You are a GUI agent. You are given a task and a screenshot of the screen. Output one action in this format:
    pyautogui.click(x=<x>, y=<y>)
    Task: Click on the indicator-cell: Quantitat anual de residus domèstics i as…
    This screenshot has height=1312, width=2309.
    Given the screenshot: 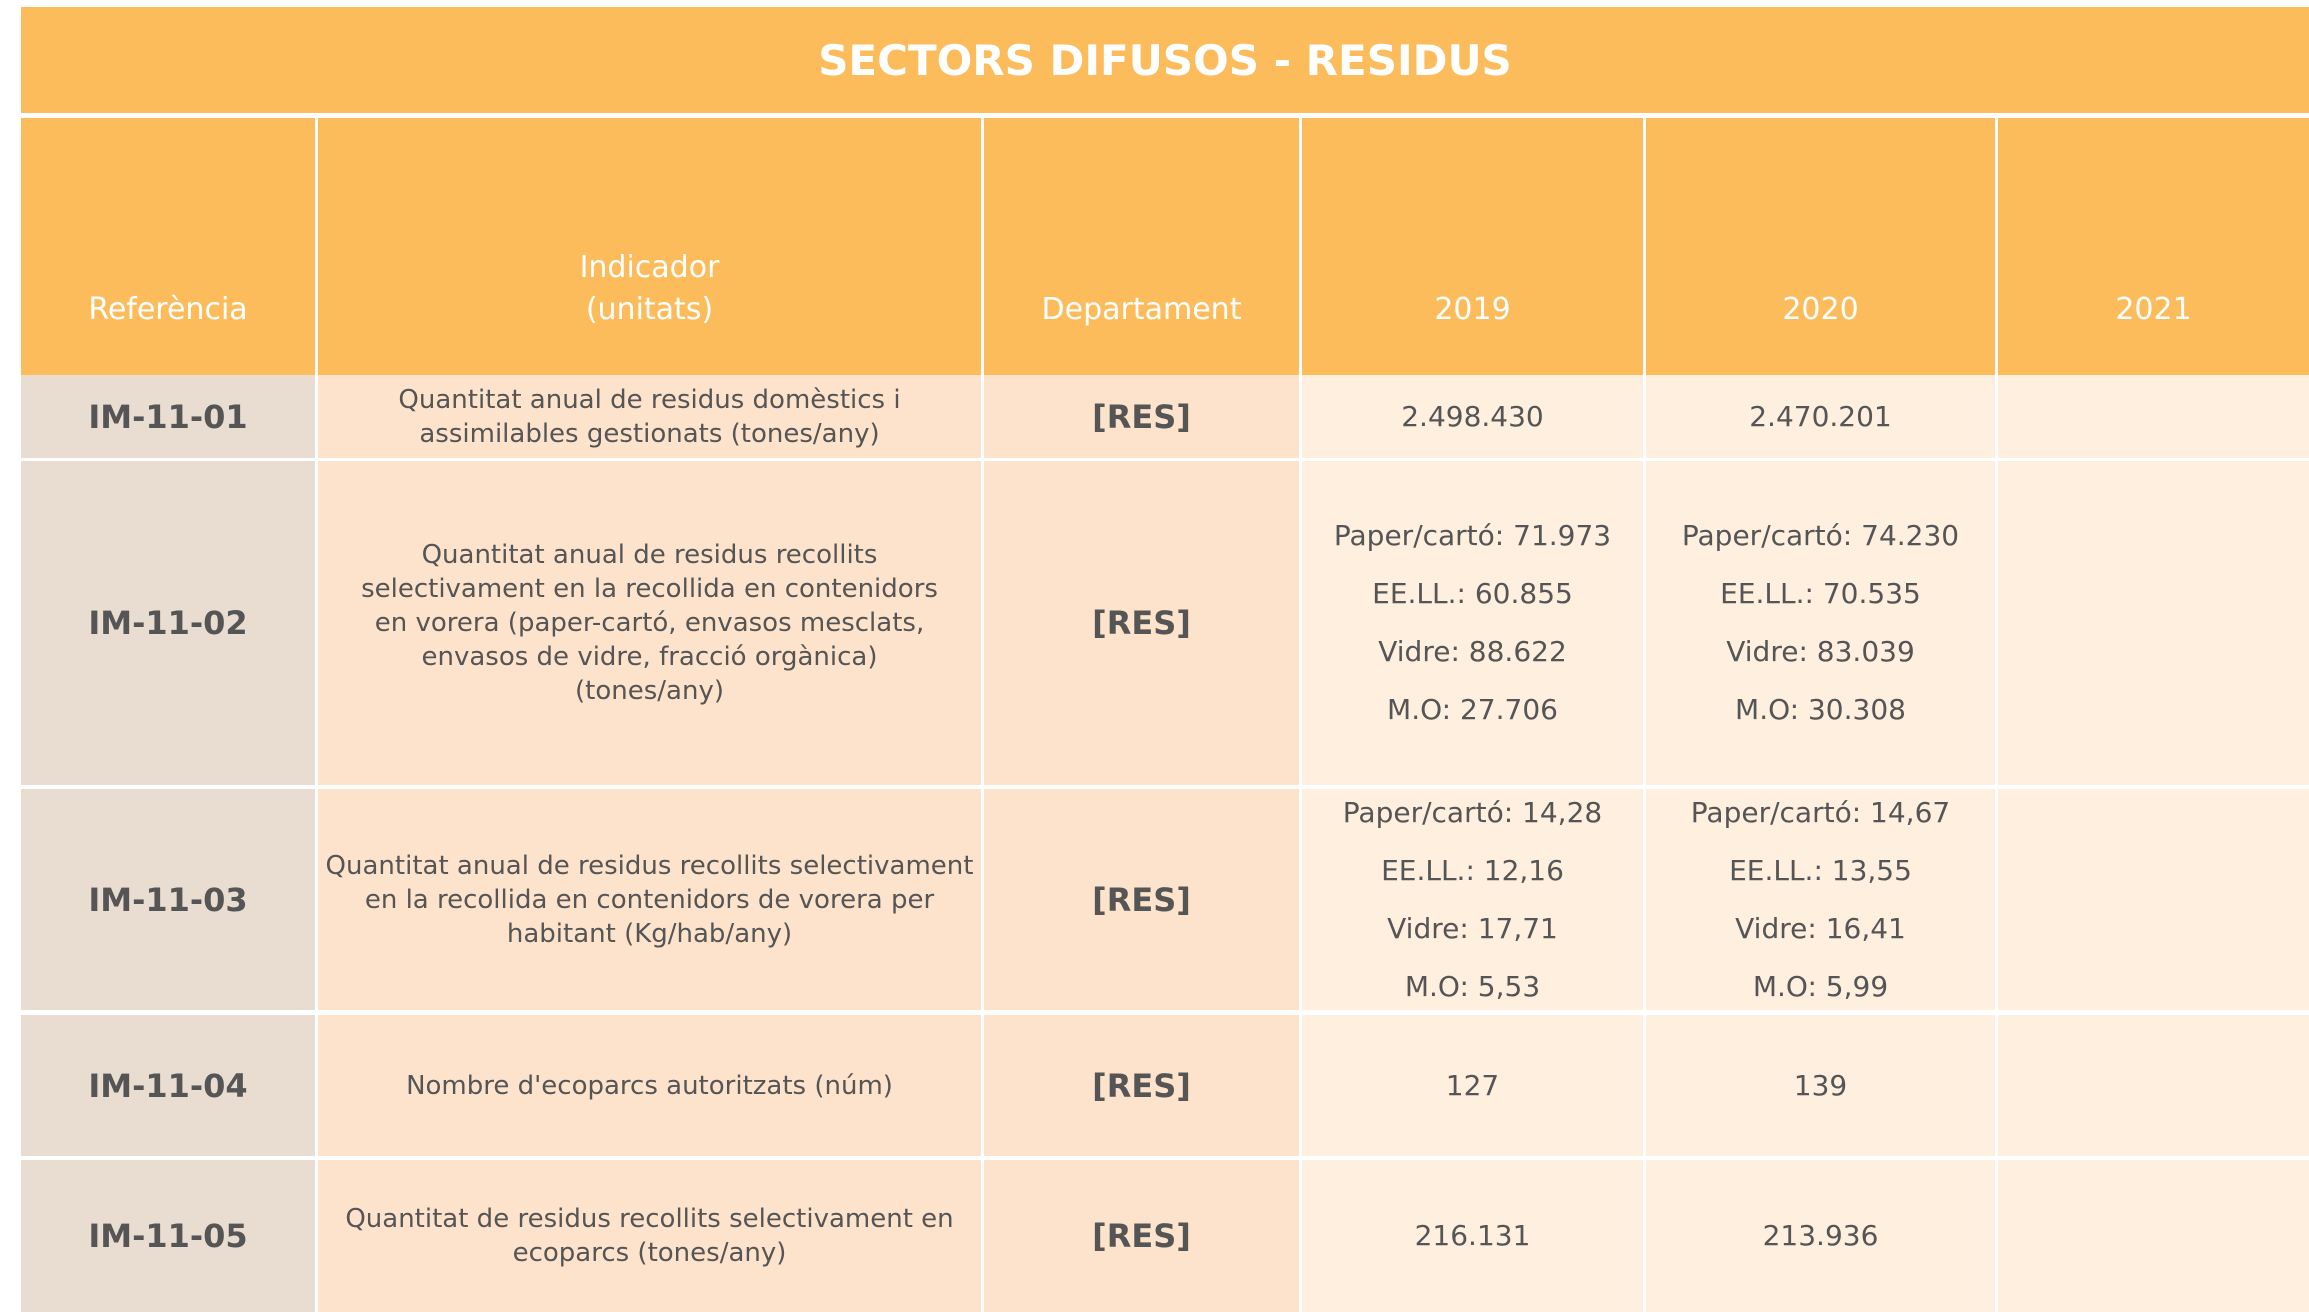 What is the action you would take?
    pyautogui.click(x=649, y=416)
    